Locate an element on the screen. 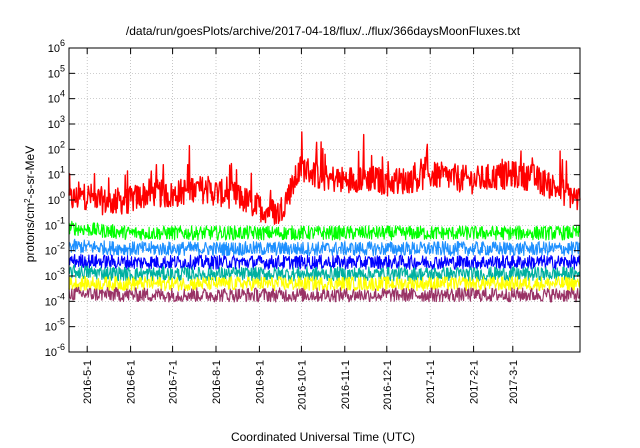 This screenshot has width=640, height=448. y-tick-label: 10⁻⁴ is located at coordinates (55, 299).